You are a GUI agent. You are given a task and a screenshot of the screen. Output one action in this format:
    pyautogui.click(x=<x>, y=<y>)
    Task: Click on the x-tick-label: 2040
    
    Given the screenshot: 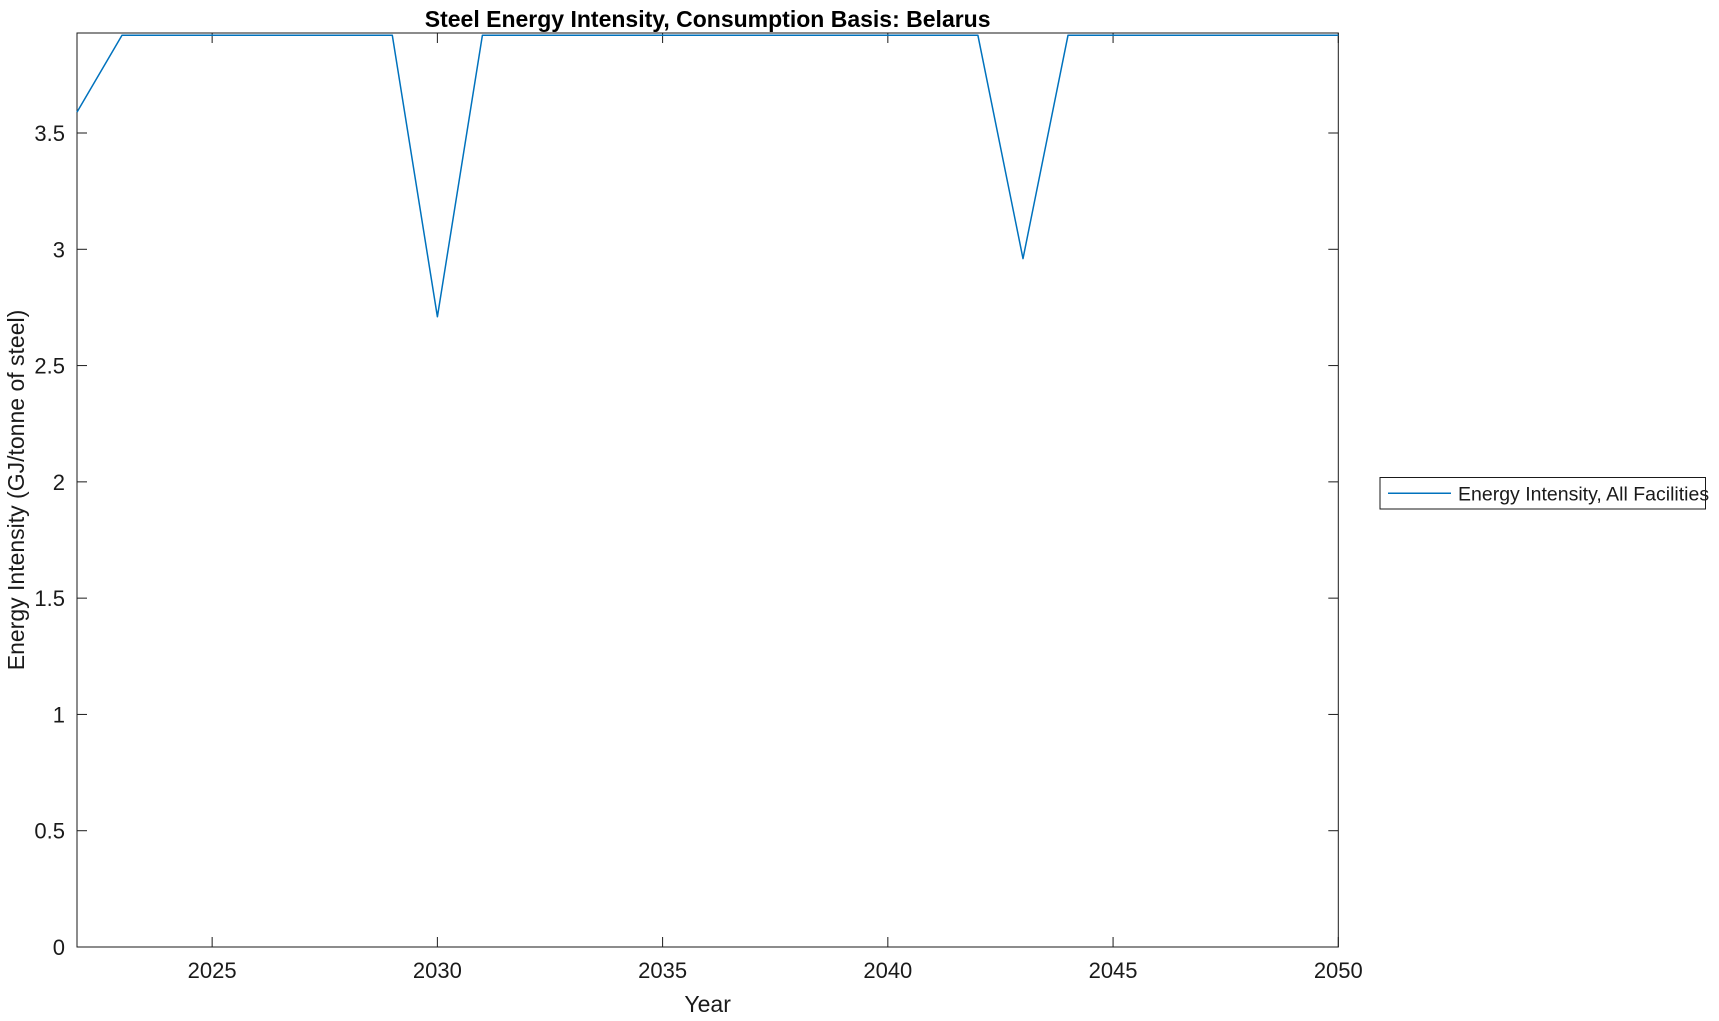 What is the action you would take?
    pyautogui.click(x=887, y=970)
    